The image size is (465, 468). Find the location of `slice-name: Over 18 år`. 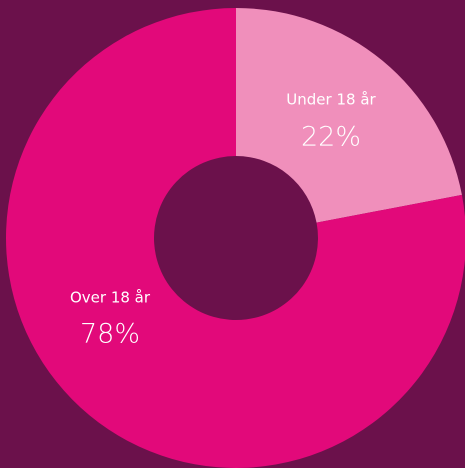

slice-name: Over 18 år is located at coordinates (110, 298).